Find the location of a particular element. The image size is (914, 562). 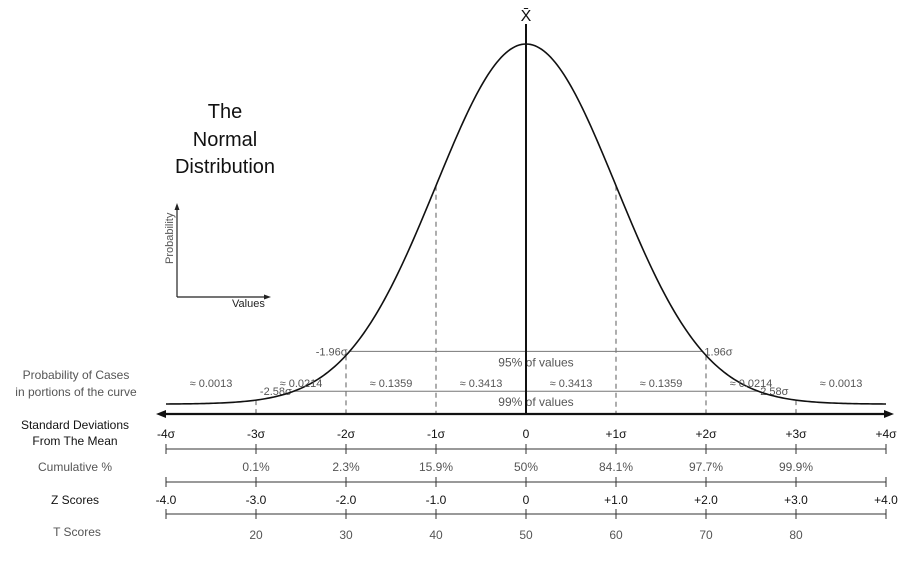

cumulative-row: 0.1% 2.3% 15.9% 50% 84.1% 97.7% 99.9% is located at coordinates (526, 473).